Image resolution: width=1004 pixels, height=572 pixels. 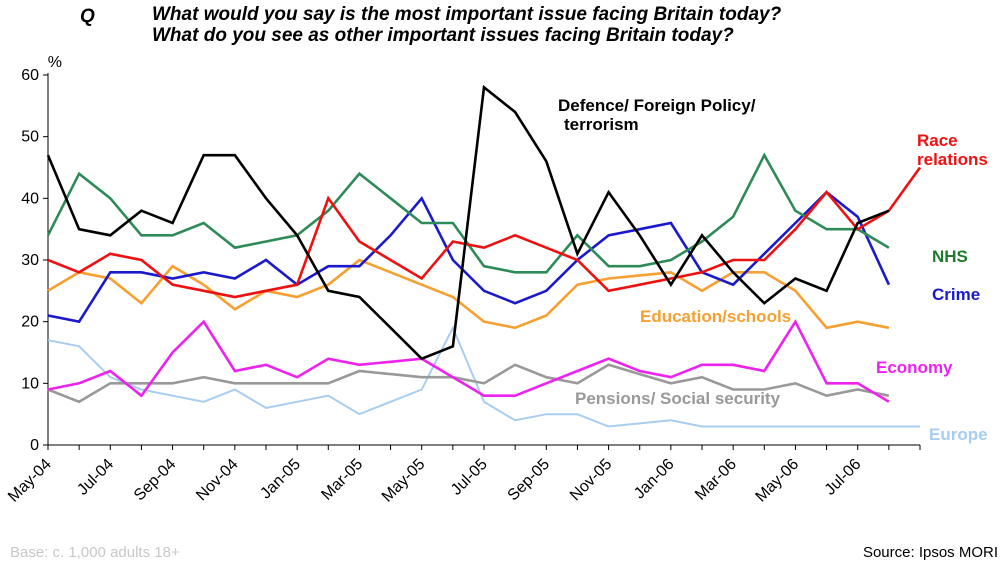 What do you see at coordinates (678, 398) in the screenshot?
I see `series-label-pensions: Pensions/ Social security` at bounding box center [678, 398].